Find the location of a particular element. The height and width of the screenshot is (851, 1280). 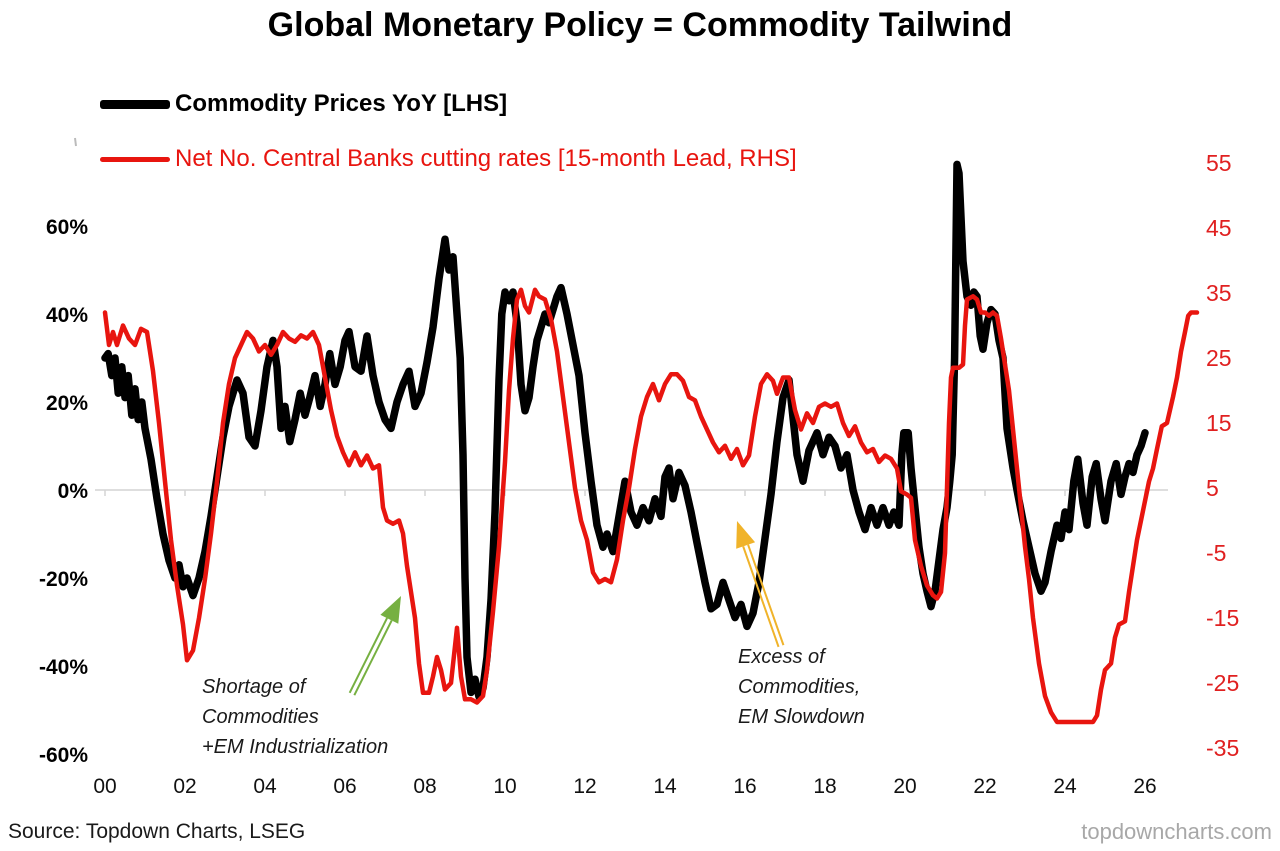

rhs-label-15: 15 is located at coordinates (1219, 423).